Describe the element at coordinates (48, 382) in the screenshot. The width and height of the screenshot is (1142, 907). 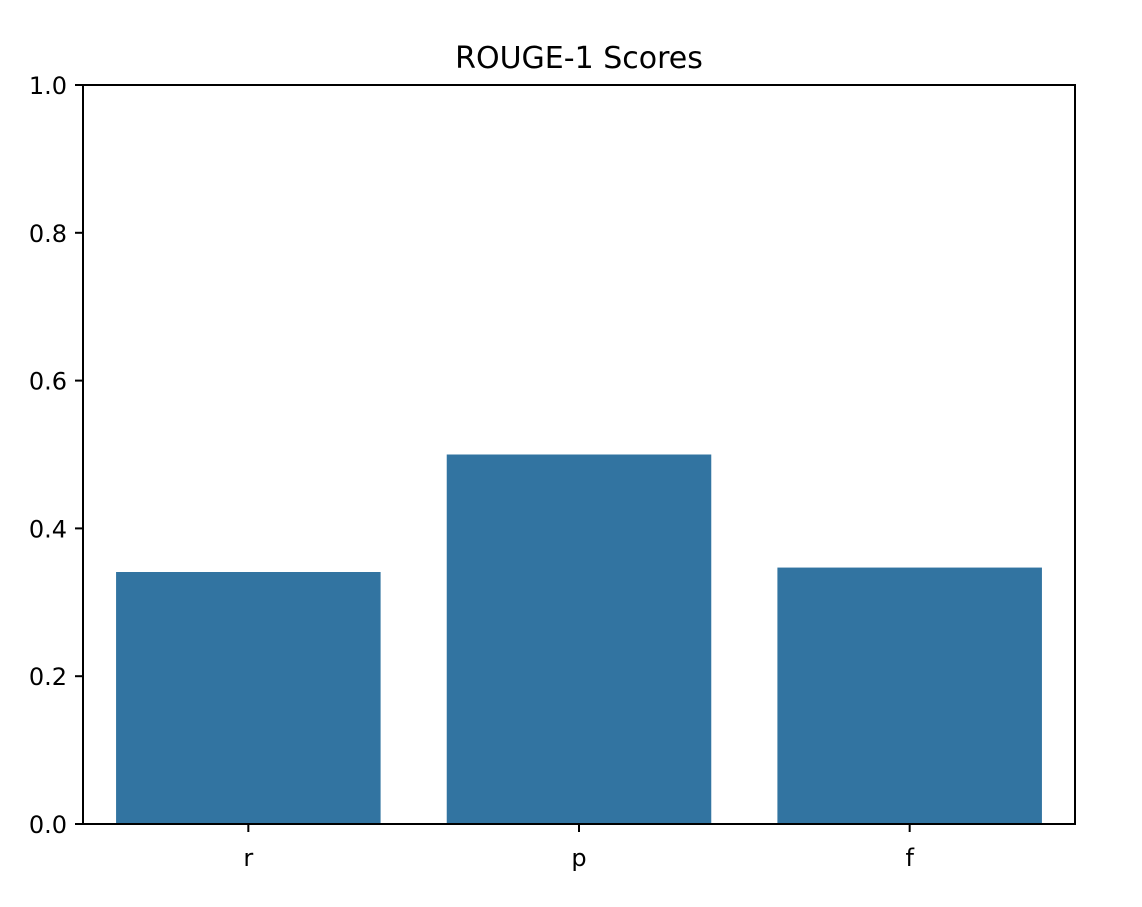
I see `y-tick-label: 0.6` at that location.